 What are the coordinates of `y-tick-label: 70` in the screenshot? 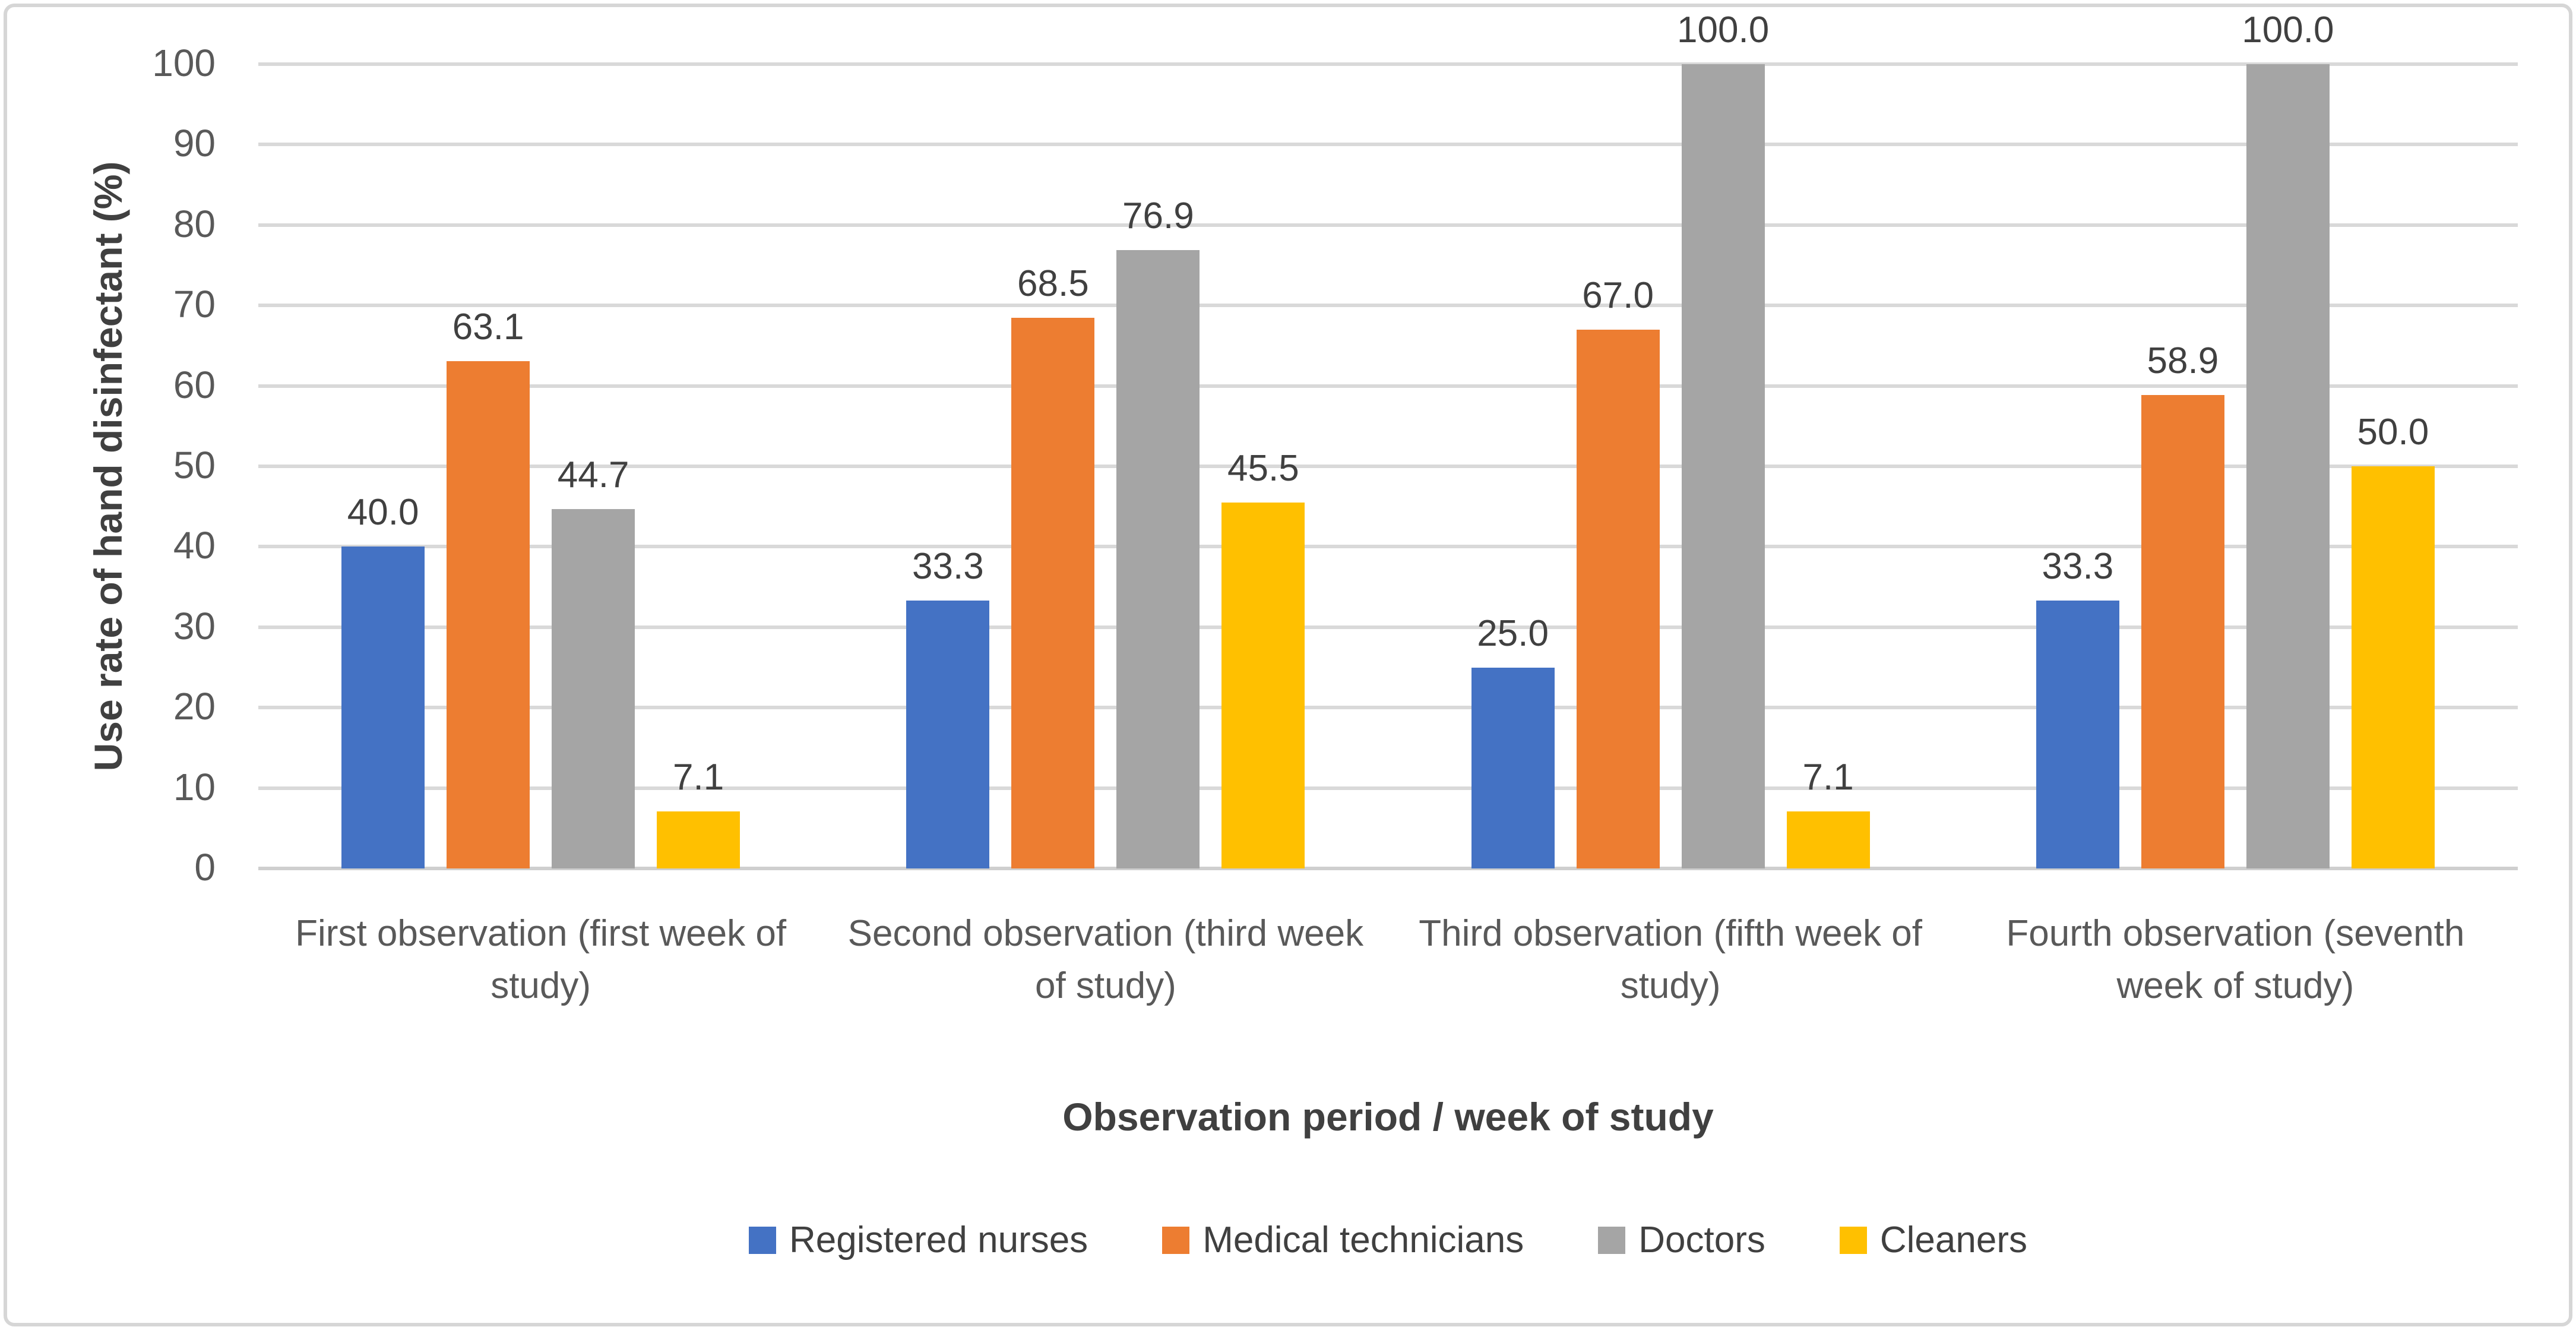 It's located at (194, 304).